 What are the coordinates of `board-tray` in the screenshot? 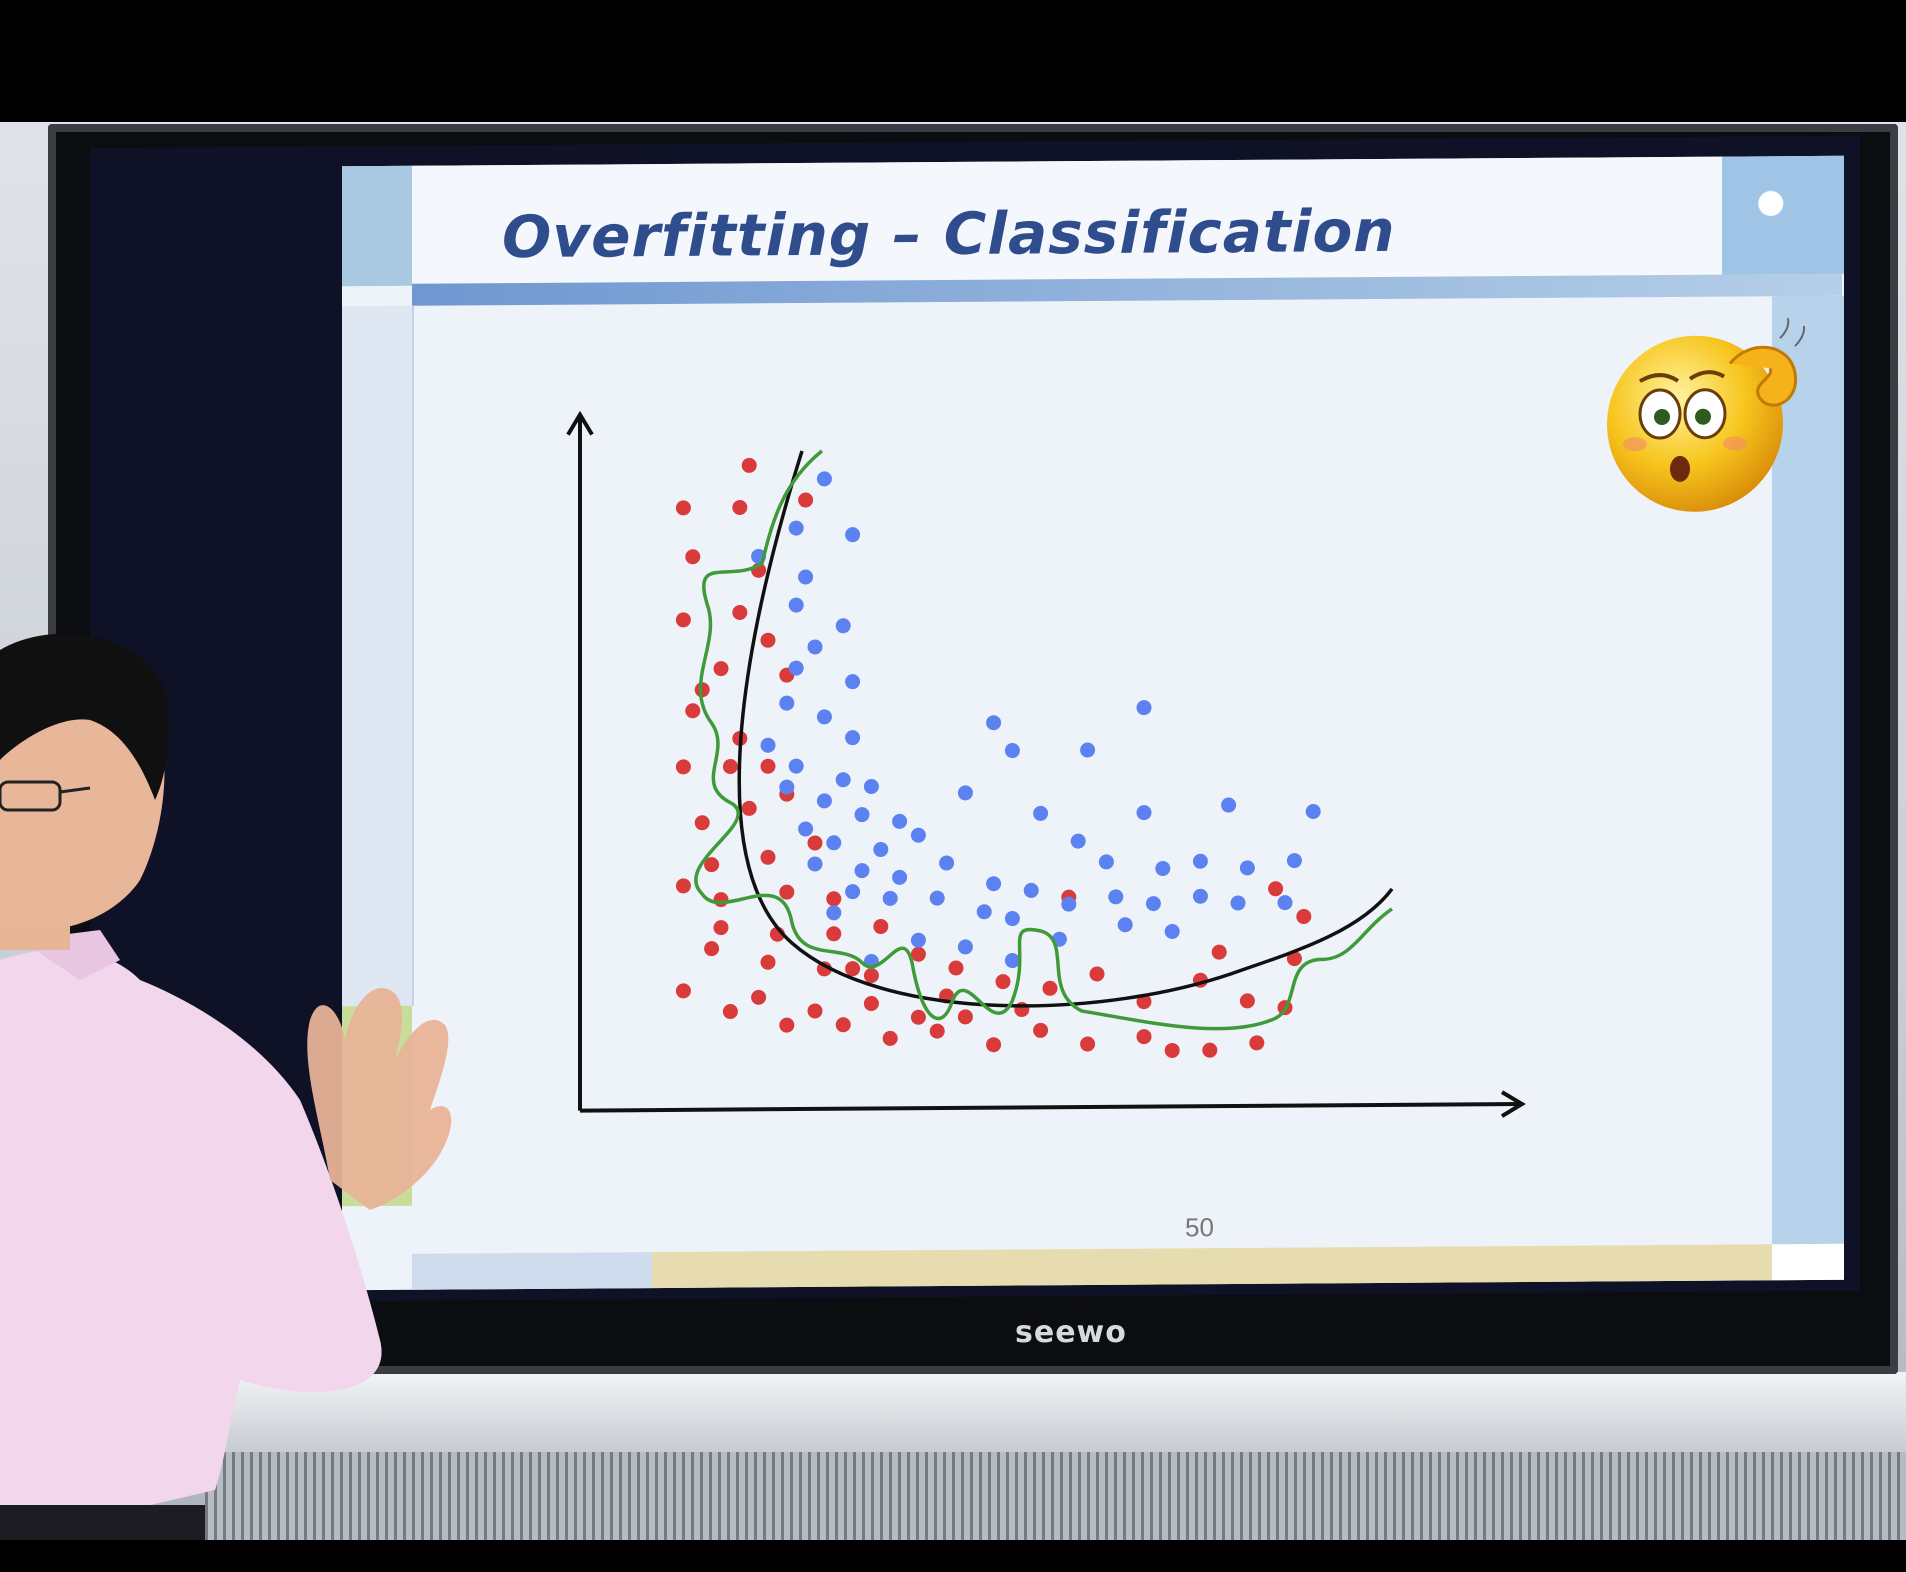 It's located at (1028, 1412).